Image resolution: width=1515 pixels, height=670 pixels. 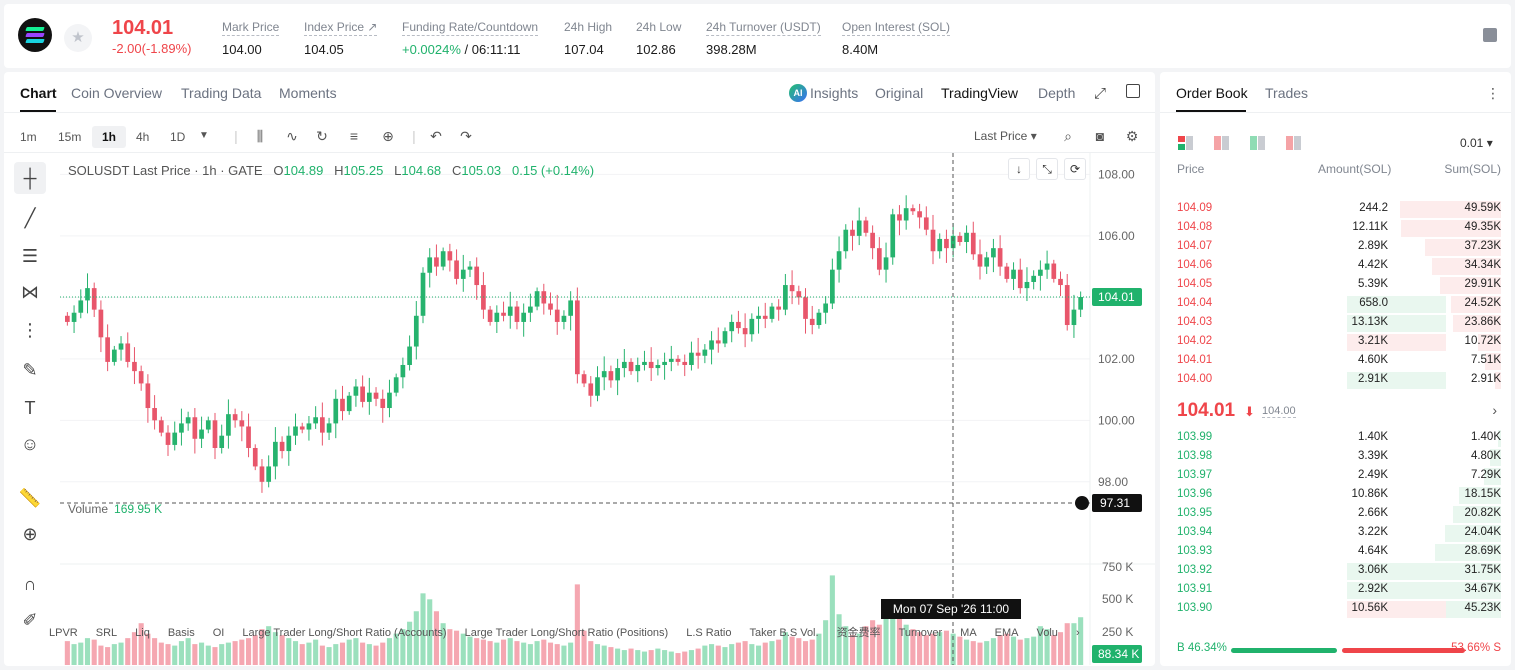 What do you see at coordinates (1335, 209) in the screenshot?
I see `orderbook-row: 104.09 244.2 49.59K` at bounding box center [1335, 209].